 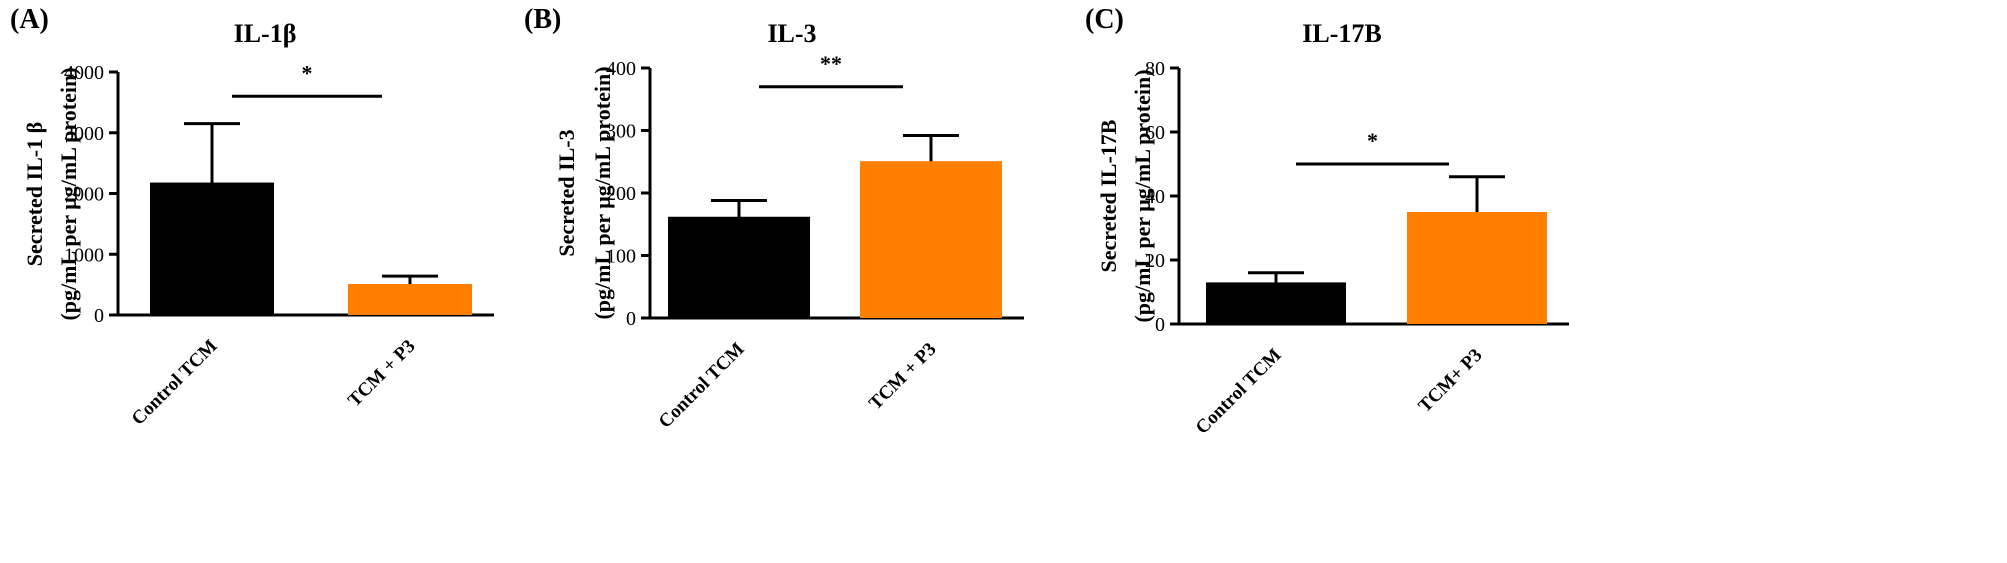 I want to click on significance-marker: **, so click(x=831, y=63).